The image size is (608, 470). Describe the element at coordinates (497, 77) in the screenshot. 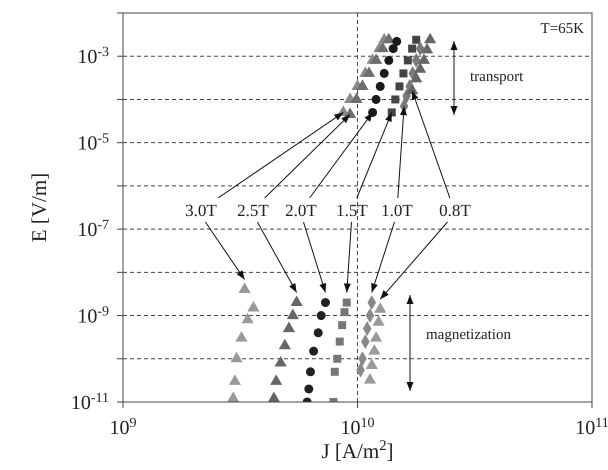

I see `annotation: transport` at that location.